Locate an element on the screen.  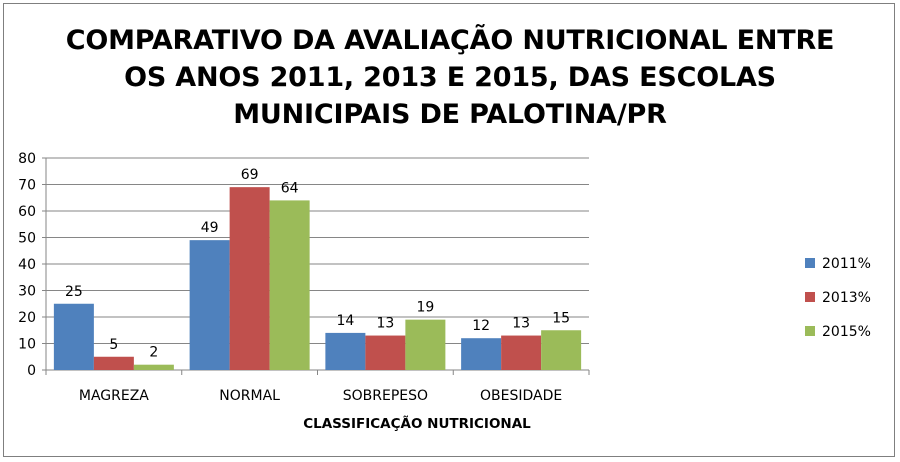
legend-swatch-2013 is located at coordinates (810, 297).